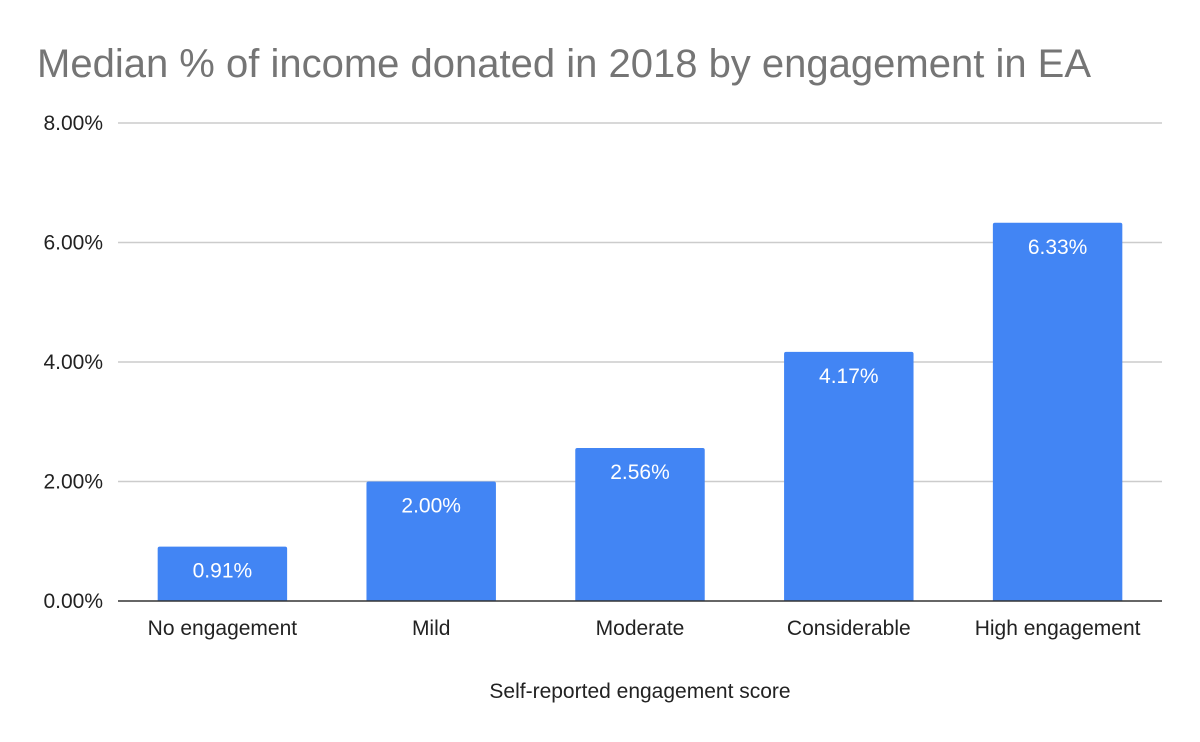 This screenshot has height=742, width=1200. What do you see at coordinates (639, 691) in the screenshot?
I see `x-axis-title: Self-reported engagement score` at bounding box center [639, 691].